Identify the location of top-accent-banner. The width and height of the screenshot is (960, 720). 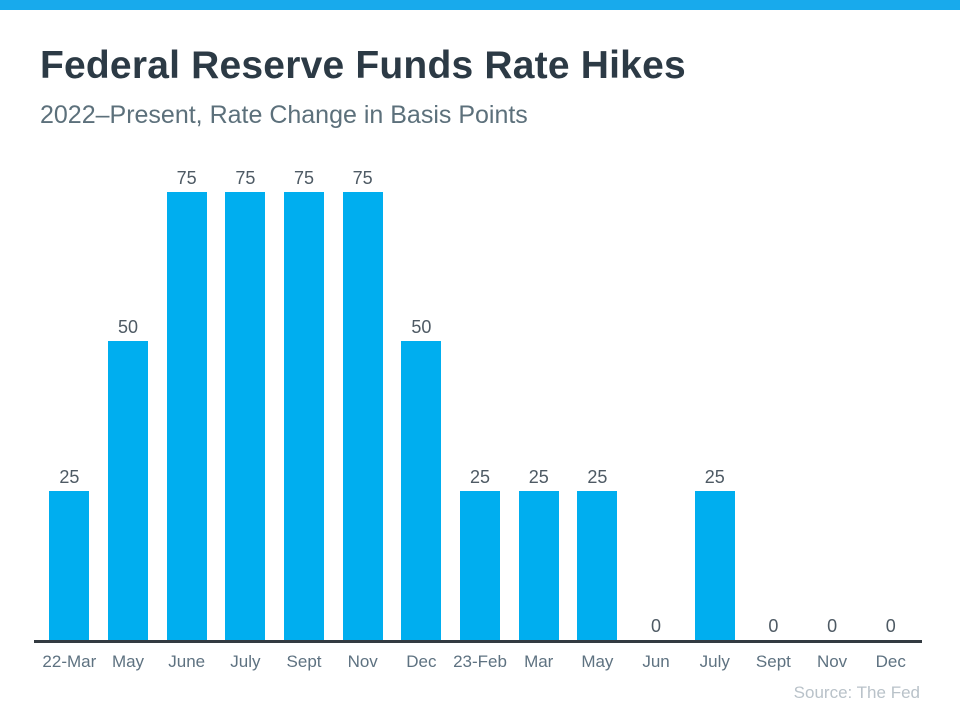
(480, 5).